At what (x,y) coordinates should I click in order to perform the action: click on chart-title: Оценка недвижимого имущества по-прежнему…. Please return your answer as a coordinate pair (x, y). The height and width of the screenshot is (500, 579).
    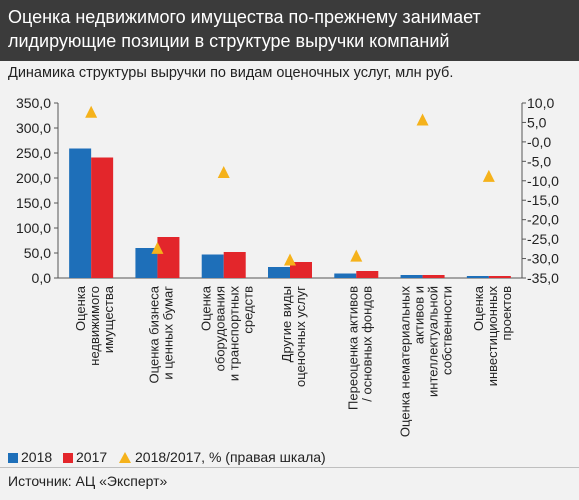
    Looking at the image, I should click on (244, 29).